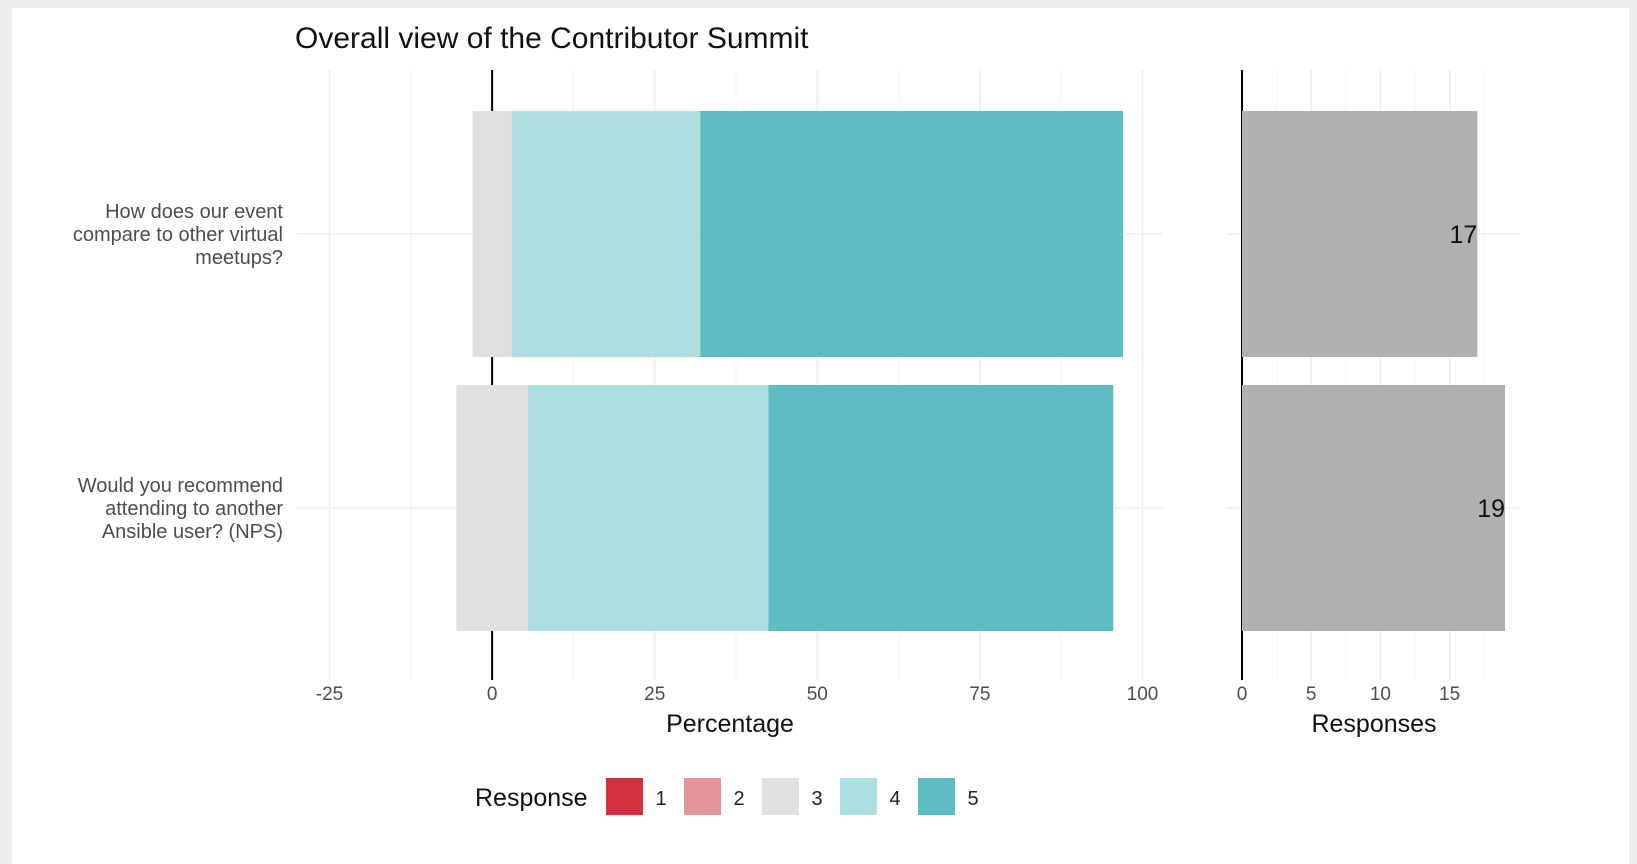  I want to click on question-label-line: Ansible user? (NPS), so click(192, 532).